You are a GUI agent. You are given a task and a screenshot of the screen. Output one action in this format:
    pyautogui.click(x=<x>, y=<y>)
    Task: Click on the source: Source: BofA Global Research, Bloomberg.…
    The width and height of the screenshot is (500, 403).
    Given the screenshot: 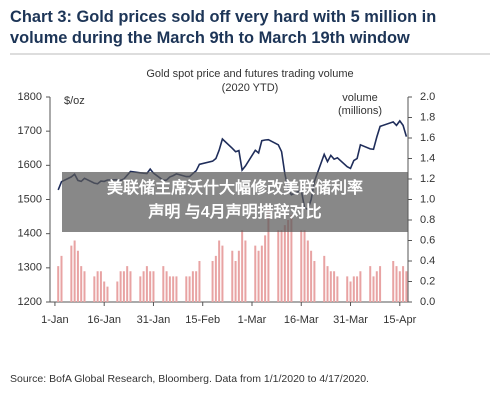 What is the action you would take?
    pyautogui.click(x=189, y=379)
    